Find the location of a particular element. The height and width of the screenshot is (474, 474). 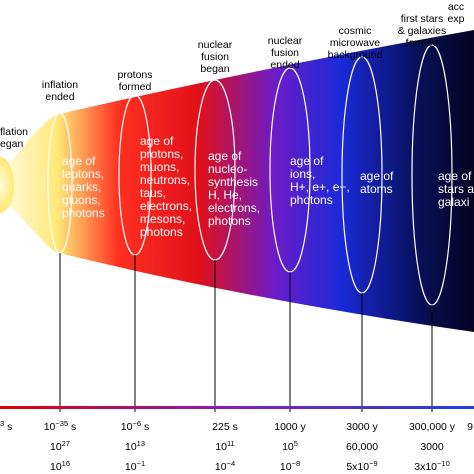

age-label: H+, e+, e−, is located at coordinates (320, 187).